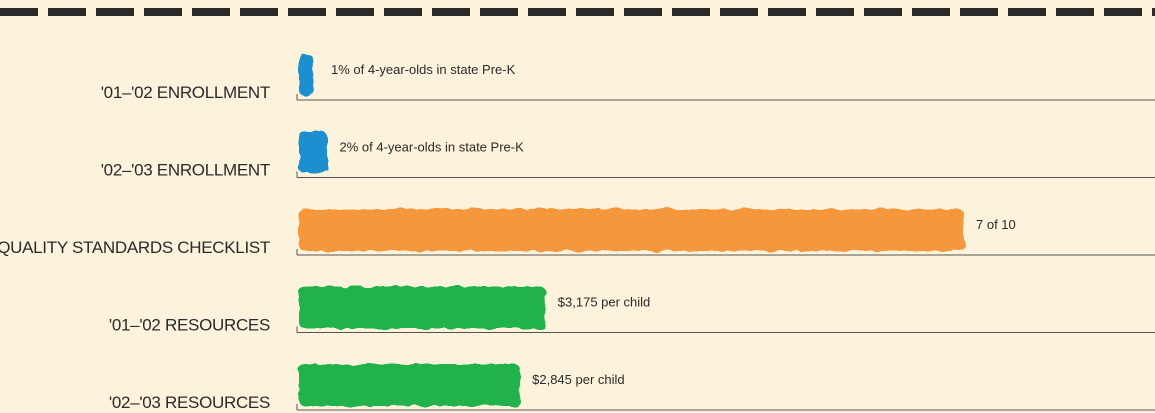 Image resolution: width=1155 pixels, height=413 pixels. What do you see at coordinates (135, 247) in the screenshot?
I see `category-label: QUALITY STANDARDS CHECKLIST` at bounding box center [135, 247].